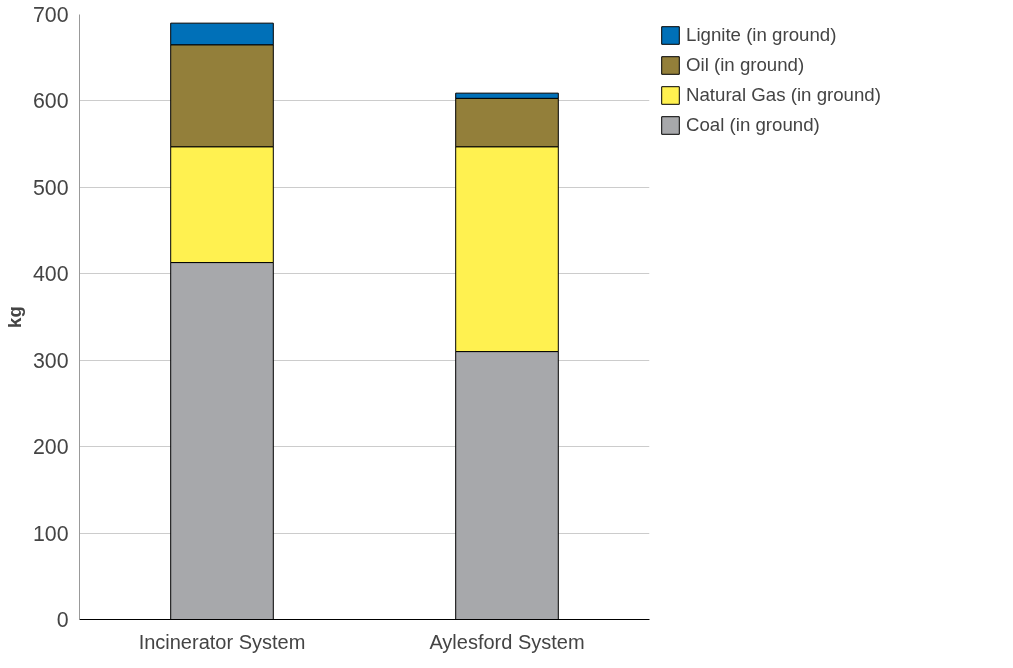 The image size is (1013, 668). I want to click on legend-label: Oil (in ground), so click(745, 65).